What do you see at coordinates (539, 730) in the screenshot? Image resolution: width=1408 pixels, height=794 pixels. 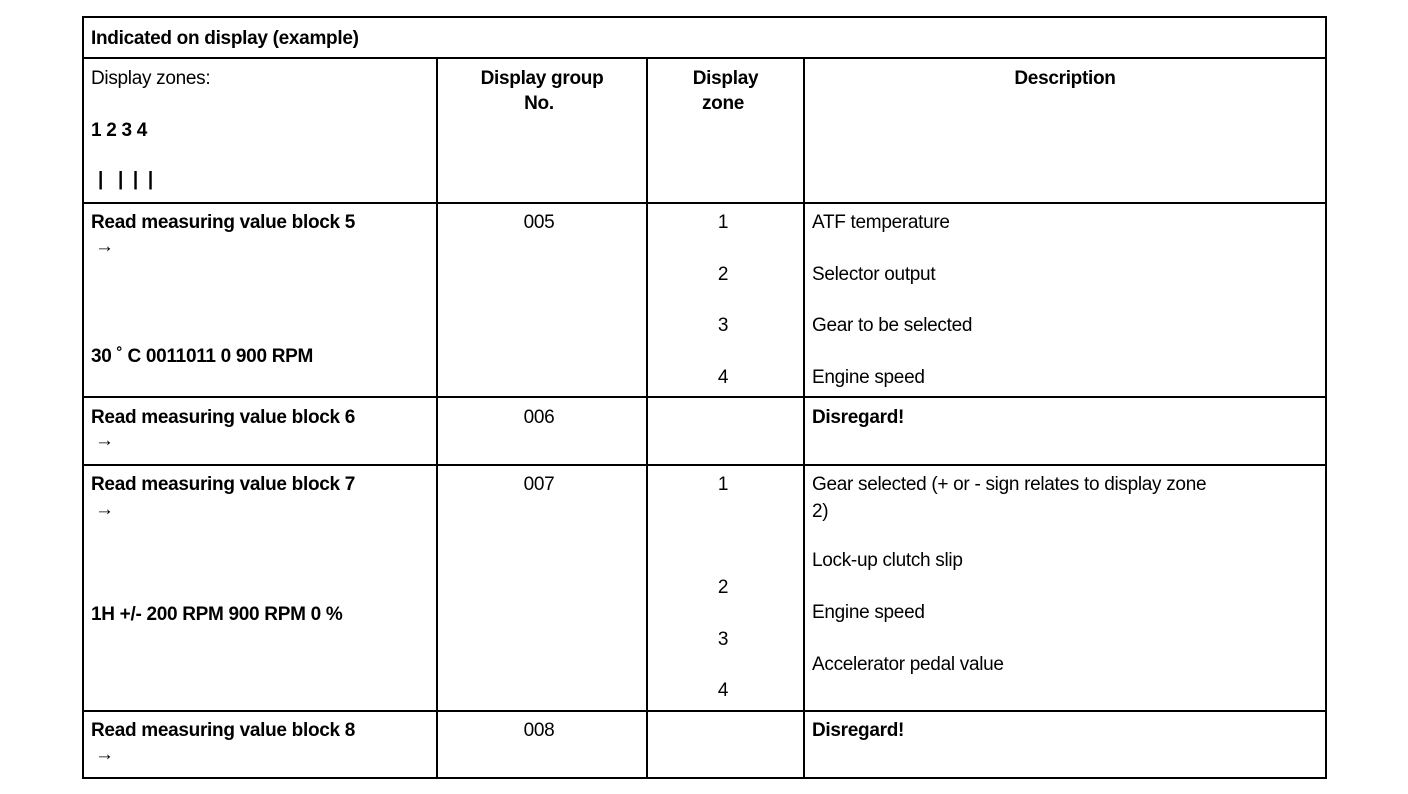 I see `display-group: 008` at bounding box center [539, 730].